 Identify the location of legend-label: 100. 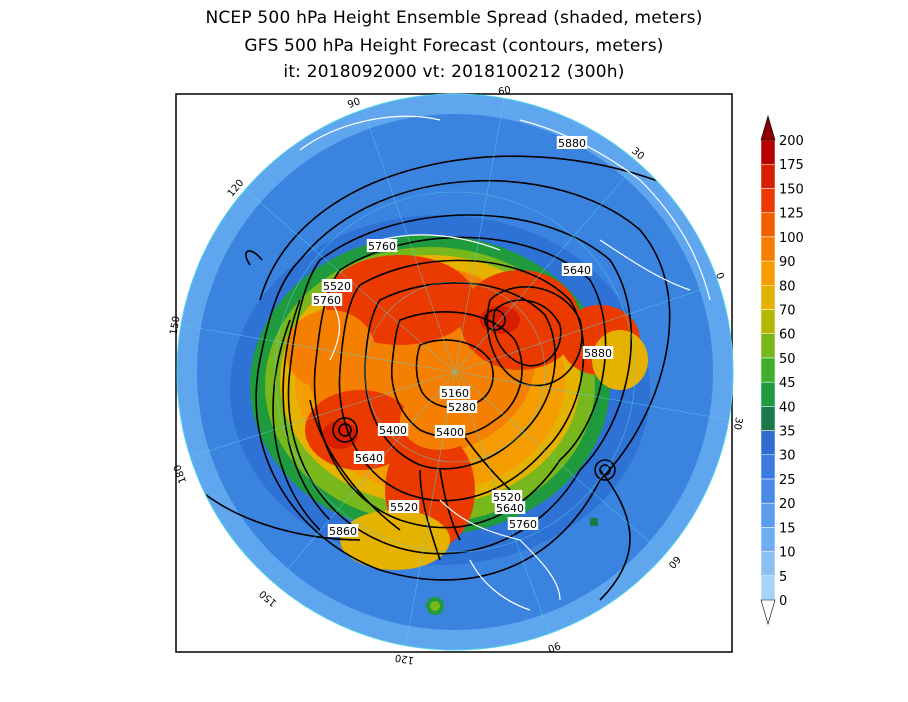
(791, 238).